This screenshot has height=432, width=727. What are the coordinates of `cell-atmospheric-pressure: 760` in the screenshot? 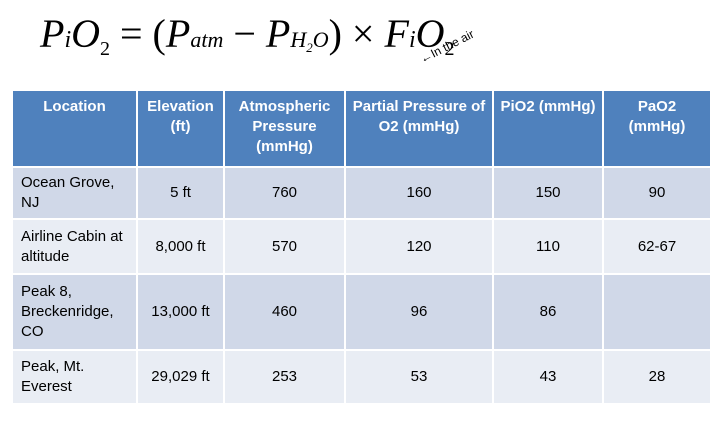 It's located at (285, 192).